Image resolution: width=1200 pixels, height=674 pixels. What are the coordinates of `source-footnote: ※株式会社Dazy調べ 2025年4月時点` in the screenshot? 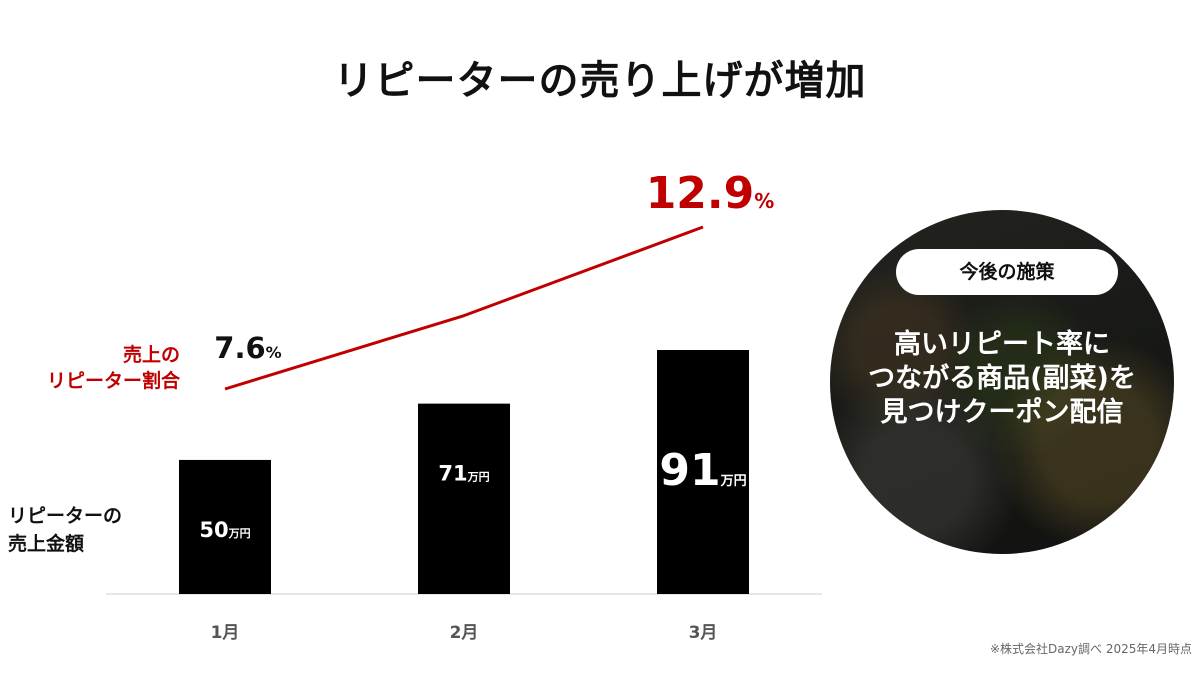 It's located at (1090, 649).